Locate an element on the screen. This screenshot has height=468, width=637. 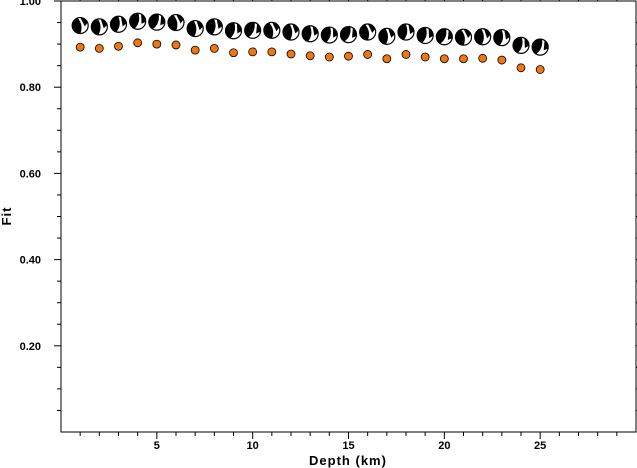
y-tick-label: 0.80 is located at coordinates (30, 88).